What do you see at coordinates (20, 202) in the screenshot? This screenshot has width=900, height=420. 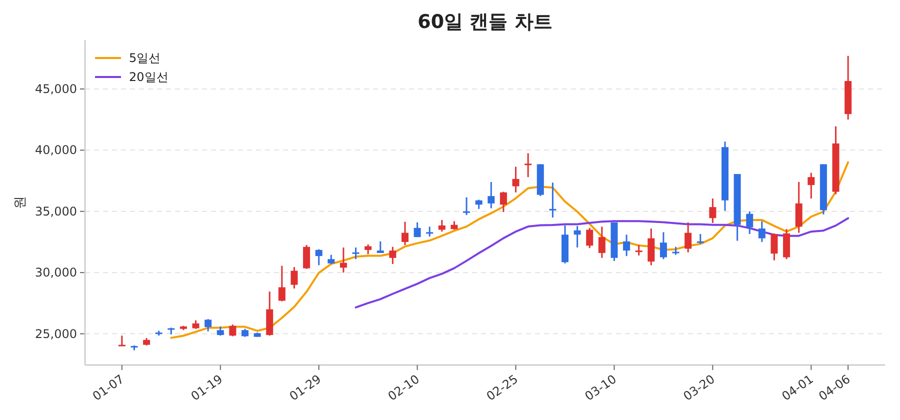 I see `y-axis-title: 원` at bounding box center [20, 202].